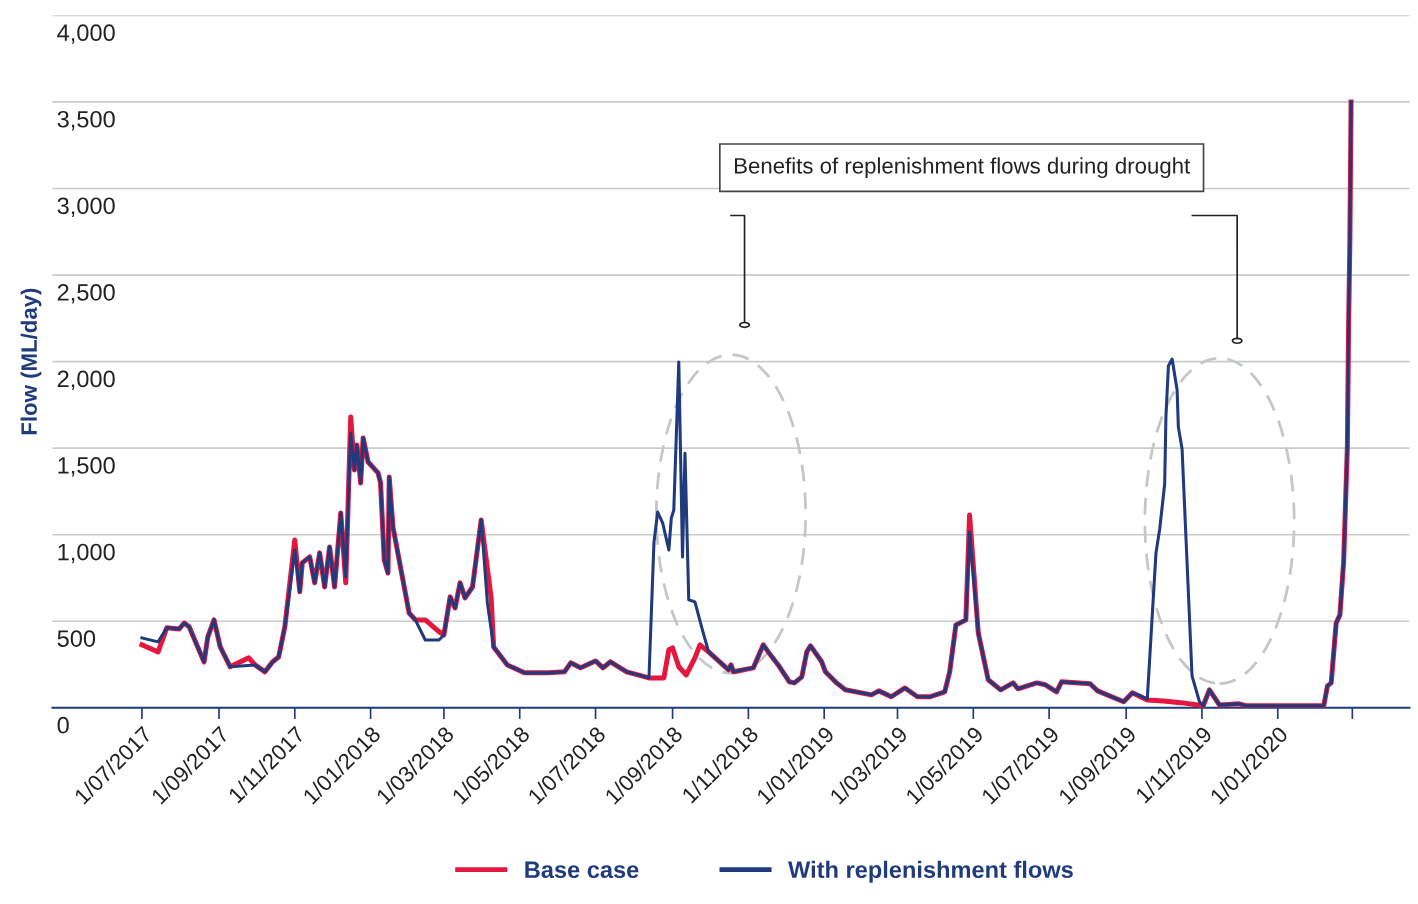  I want to click on y-tick-label: 3,500, so click(86, 120).